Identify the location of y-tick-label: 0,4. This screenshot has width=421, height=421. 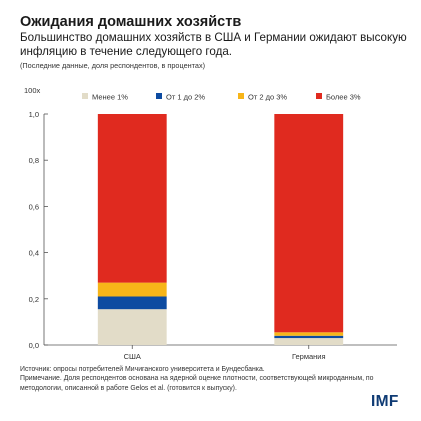
(34, 253).